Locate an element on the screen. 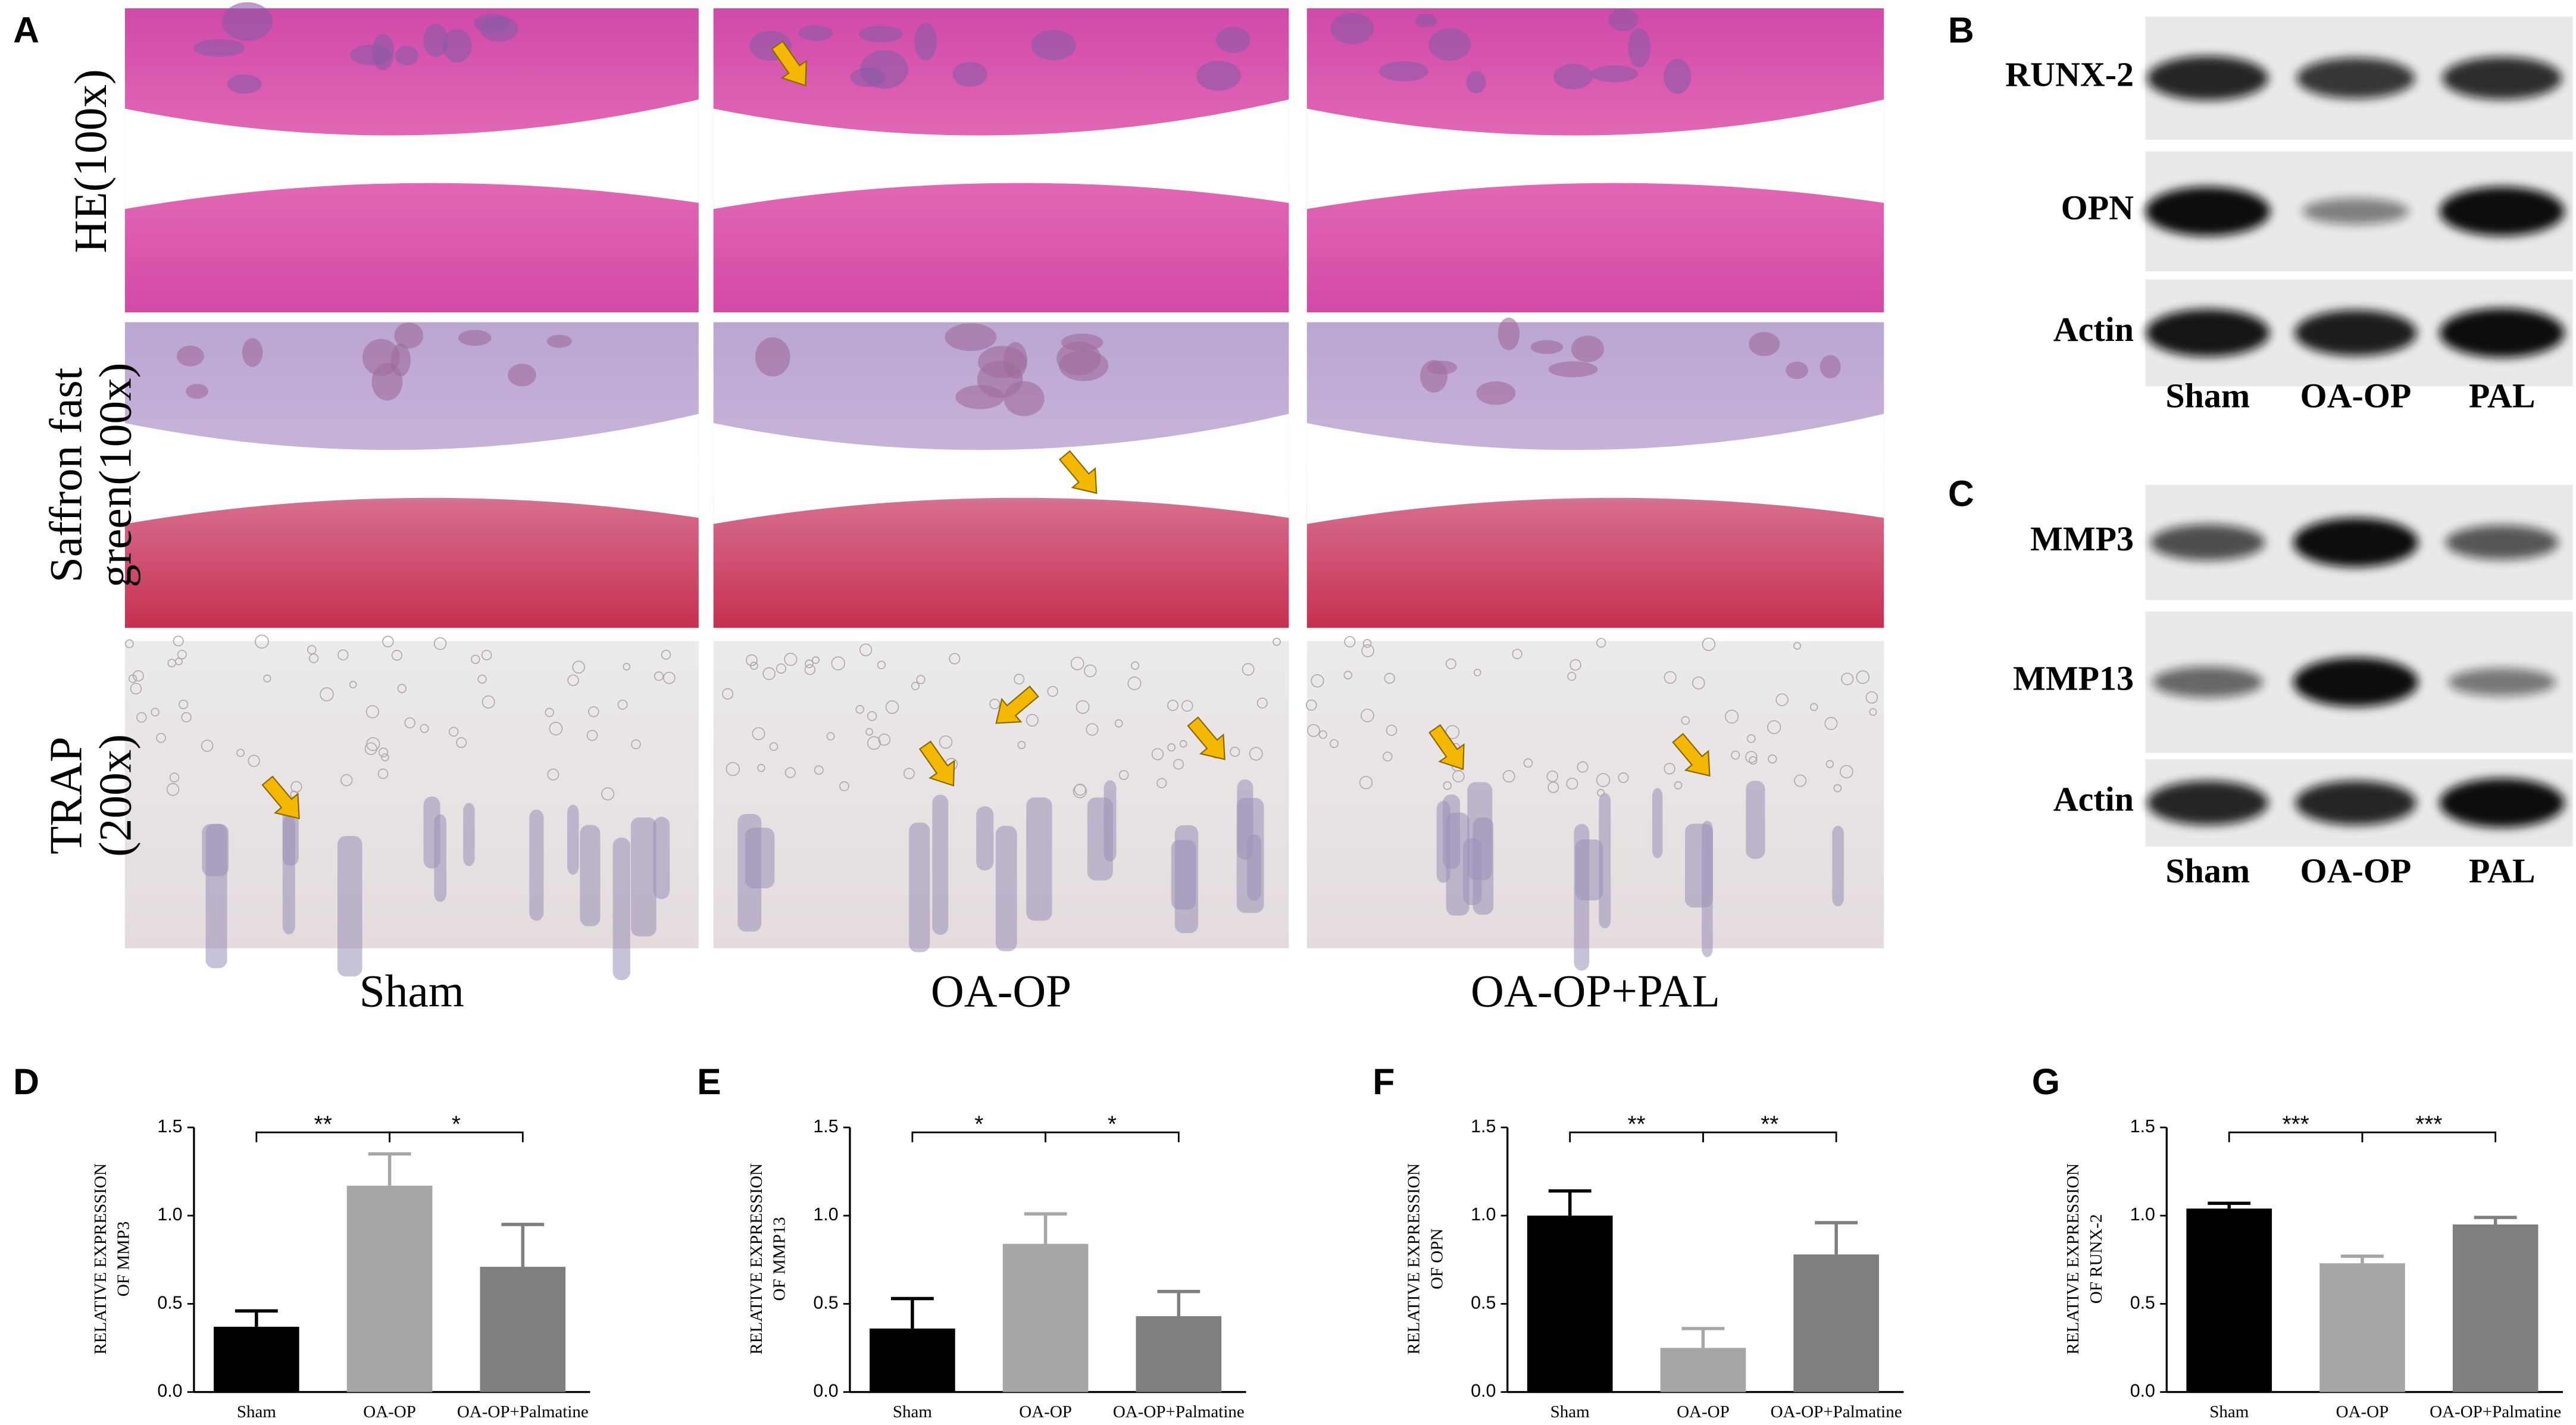  blot-lane-label: OA-OP is located at coordinates (2355, 870).